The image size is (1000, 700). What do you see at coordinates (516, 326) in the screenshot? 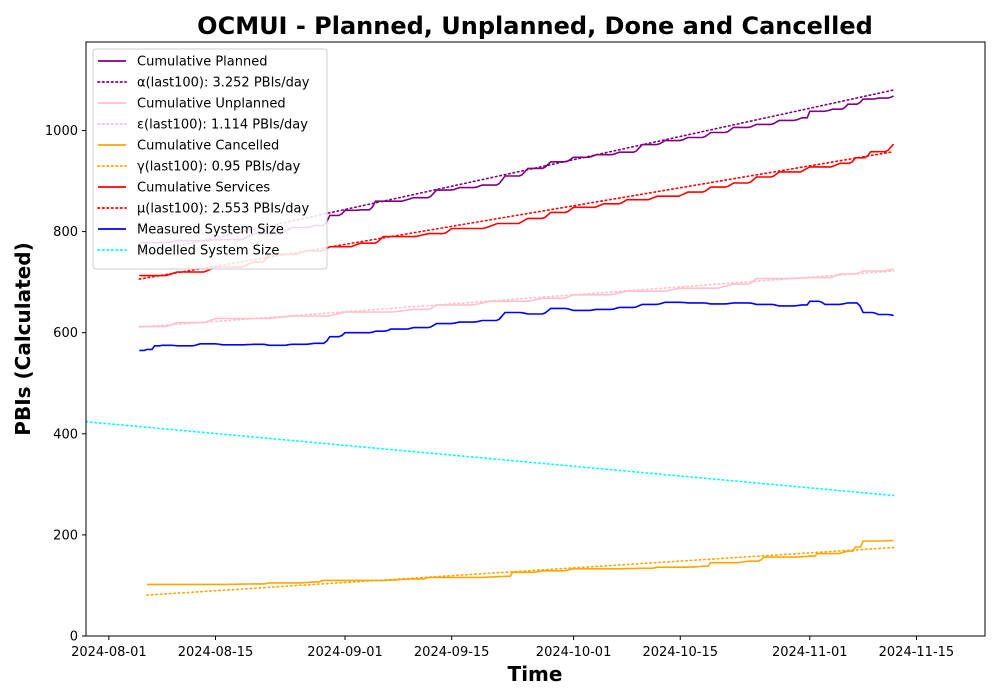
I see `series-line-measured-system-size` at bounding box center [516, 326].